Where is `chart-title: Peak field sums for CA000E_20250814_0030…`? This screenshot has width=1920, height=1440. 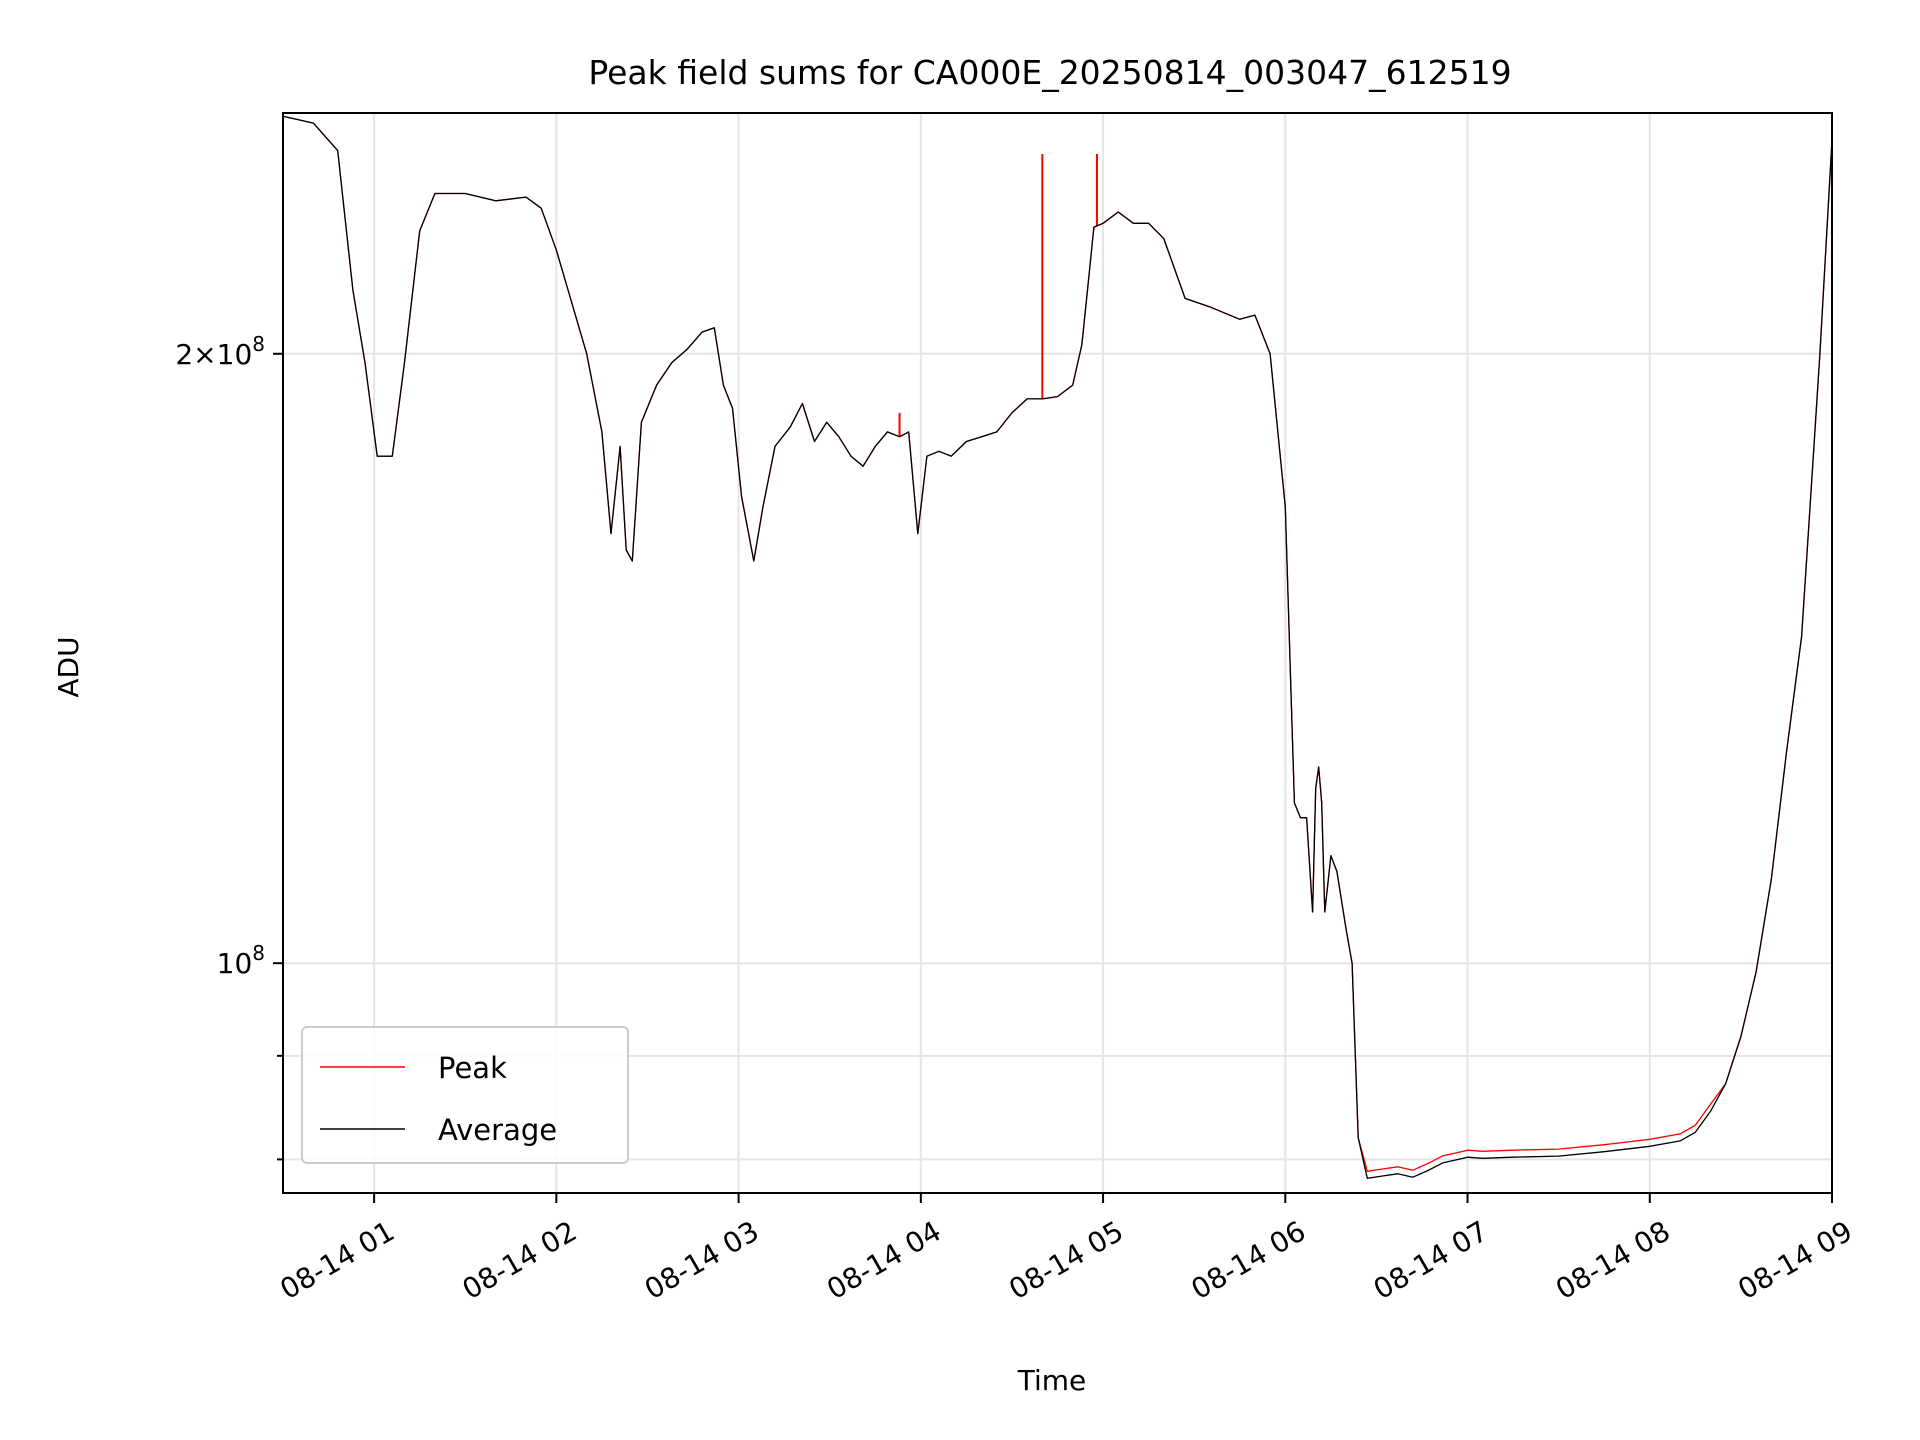 chart-title: Peak field sums for CA000E_20250814_0030… is located at coordinates (1049, 72).